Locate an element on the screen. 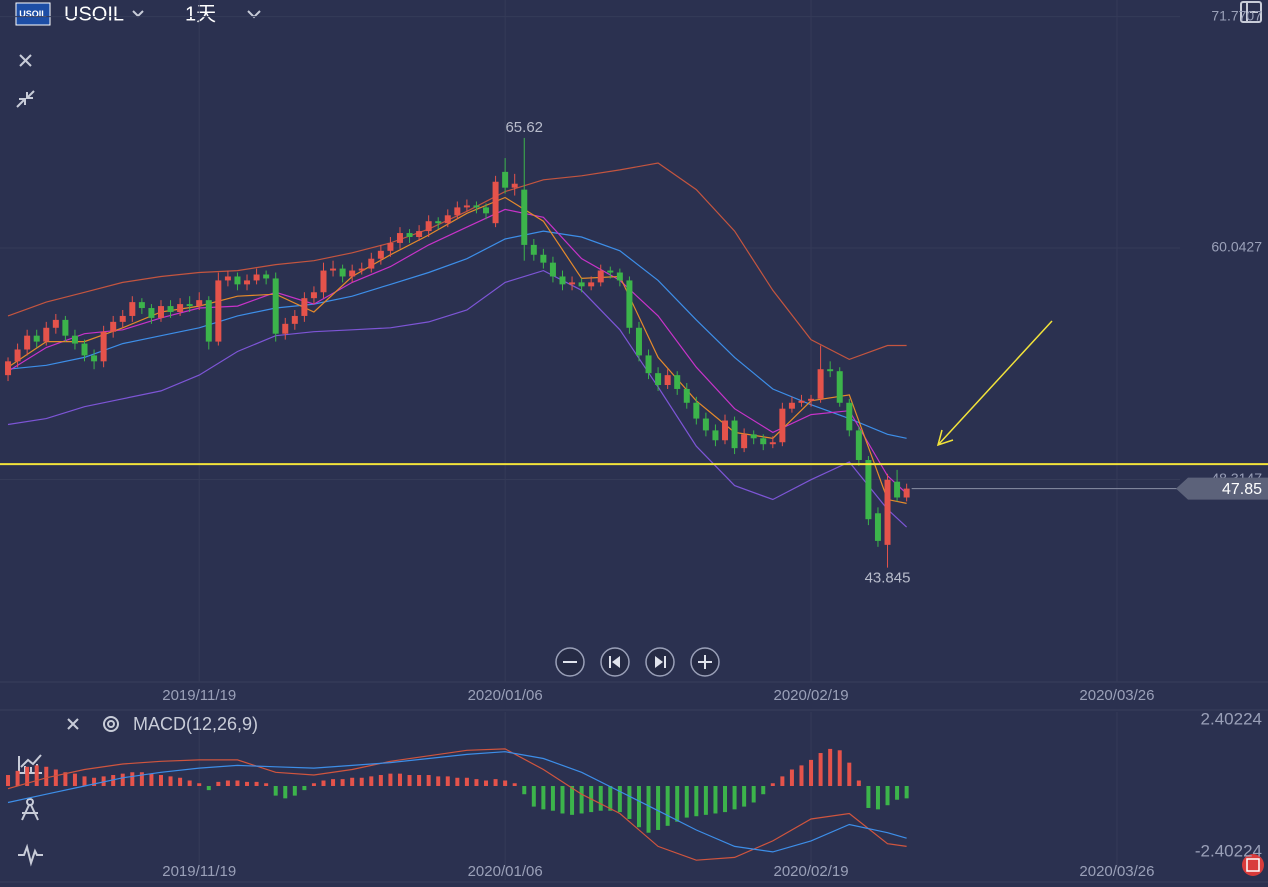 The image size is (1268, 887). symbol-dropdown is located at coordinates (138, 14).